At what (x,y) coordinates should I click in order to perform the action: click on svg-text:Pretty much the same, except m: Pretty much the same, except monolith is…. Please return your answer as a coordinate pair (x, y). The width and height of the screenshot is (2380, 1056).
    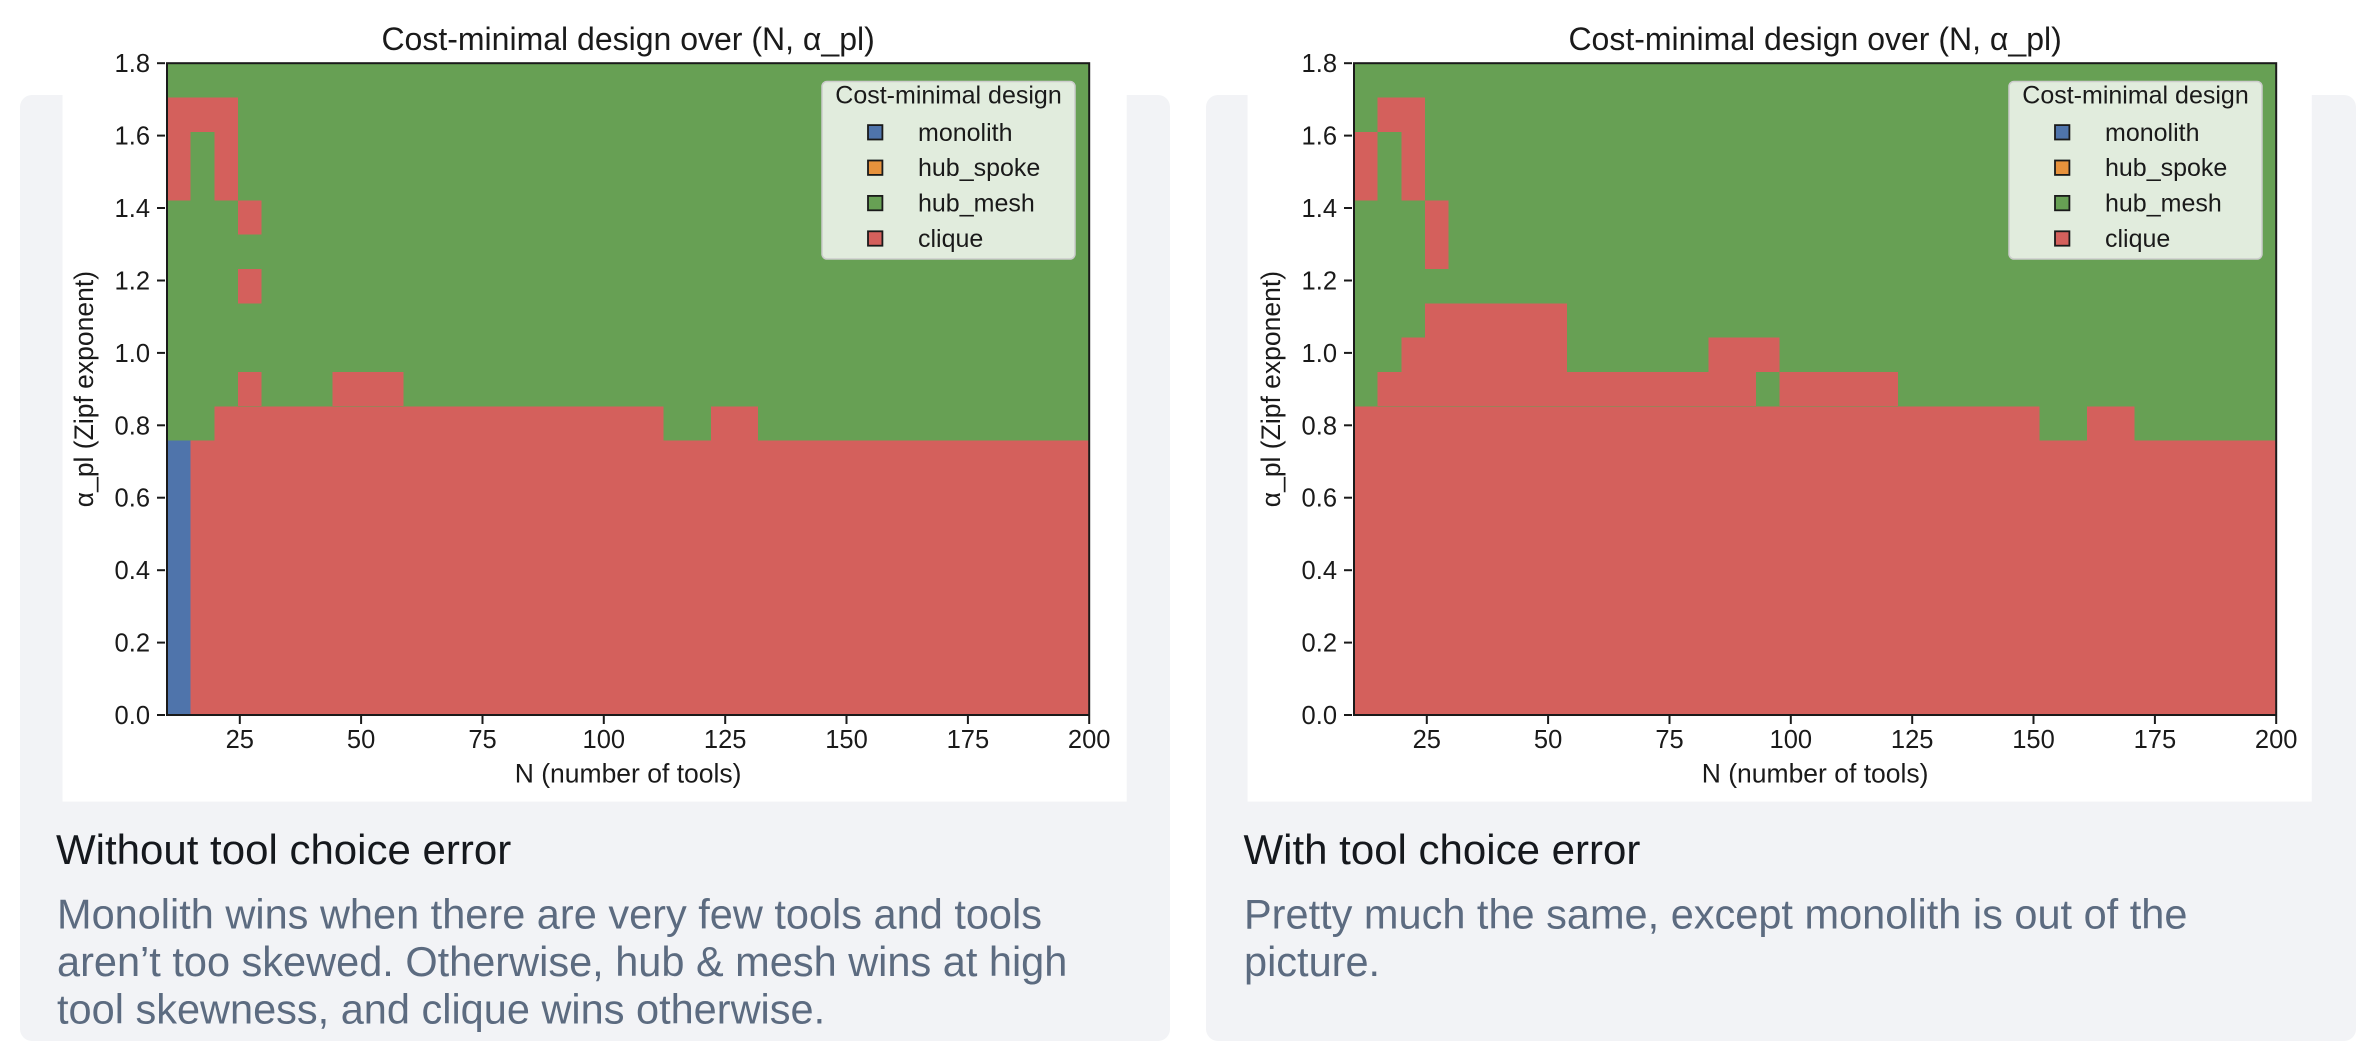
    Looking at the image, I should click on (1715, 937).